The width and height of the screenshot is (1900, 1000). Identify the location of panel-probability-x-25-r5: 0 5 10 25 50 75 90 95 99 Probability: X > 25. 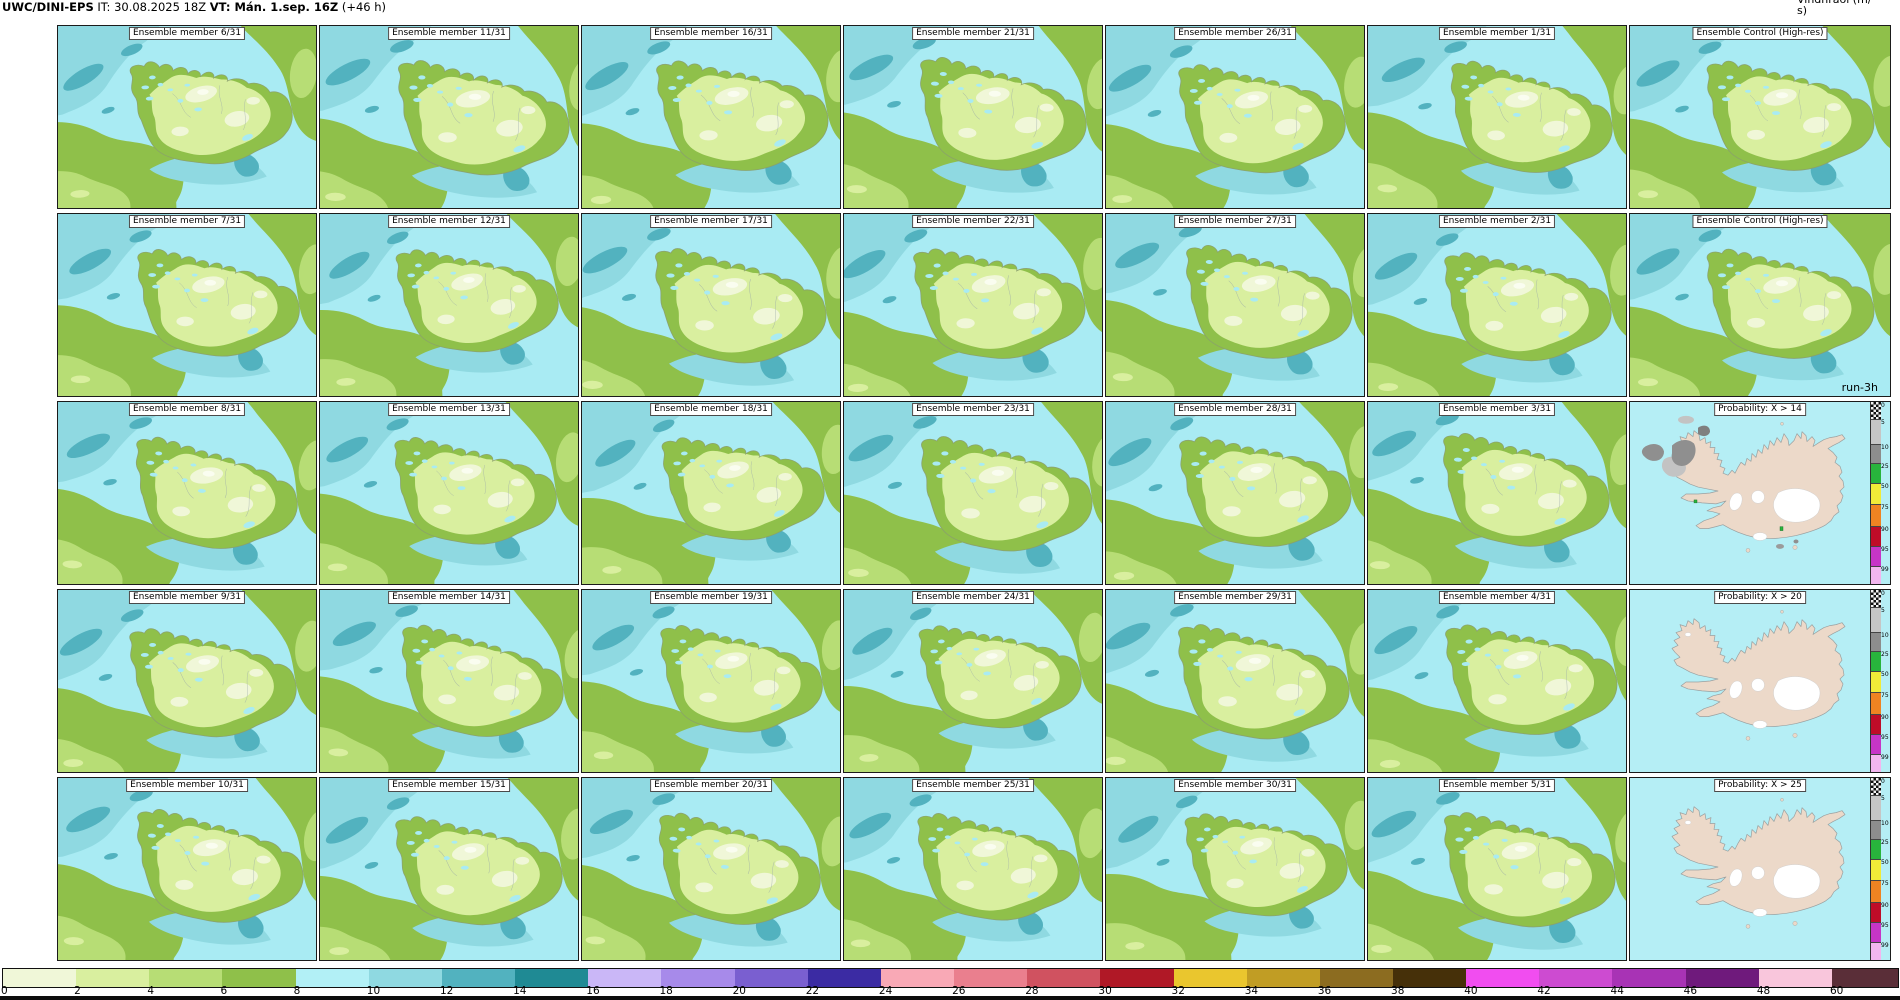
(1760, 869).